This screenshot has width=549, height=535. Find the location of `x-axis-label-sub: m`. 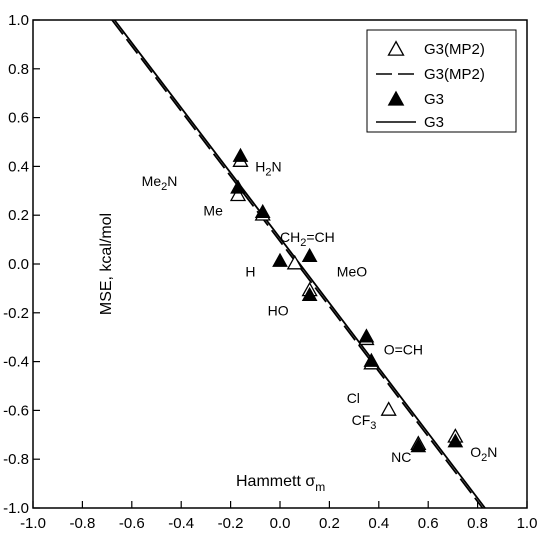

x-axis-label-sub: m is located at coordinates (320, 487).